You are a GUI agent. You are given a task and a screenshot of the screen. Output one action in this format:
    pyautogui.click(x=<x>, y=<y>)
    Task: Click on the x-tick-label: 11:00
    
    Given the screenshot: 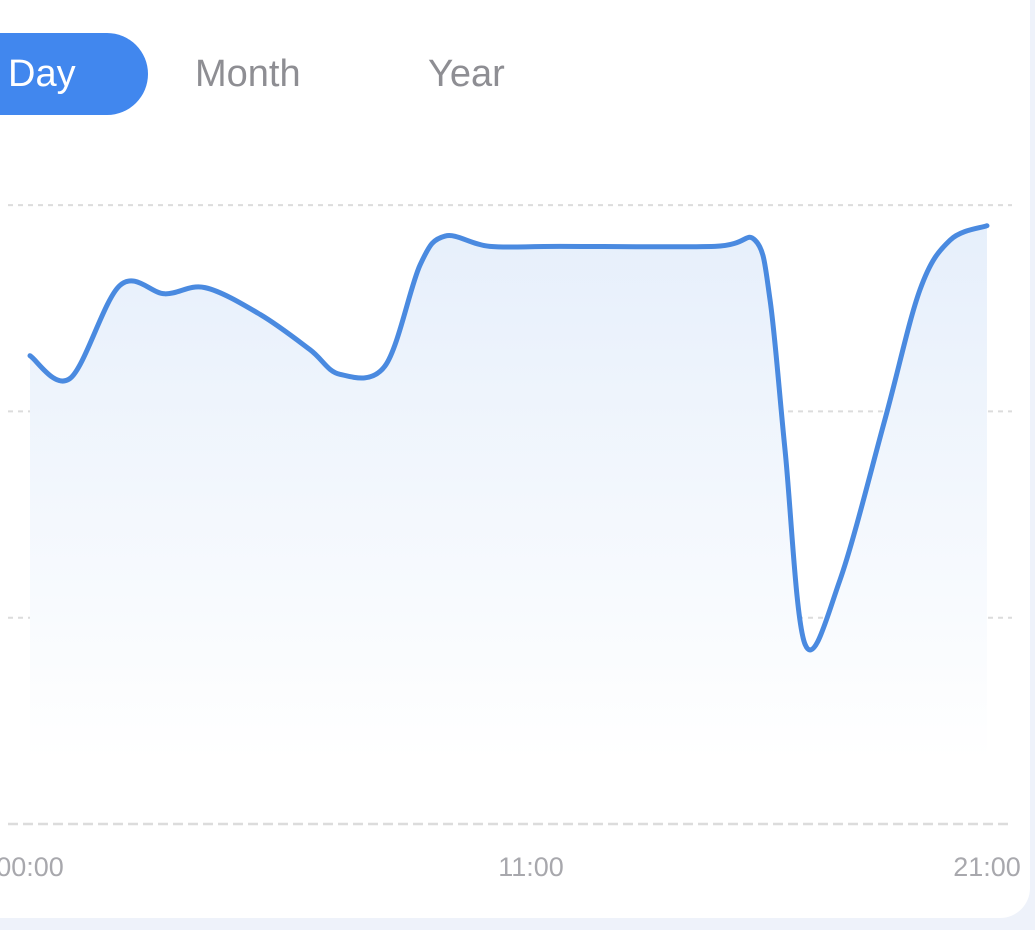 What is the action you would take?
    pyautogui.click(x=531, y=867)
    